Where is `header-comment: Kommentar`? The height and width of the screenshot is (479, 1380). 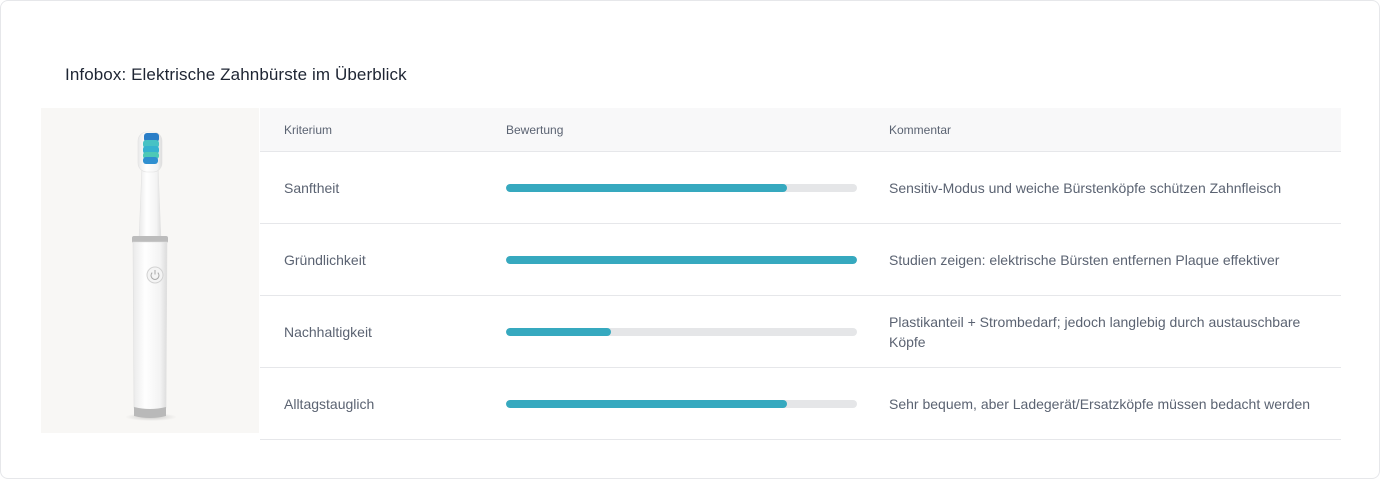 header-comment: Kommentar is located at coordinates (920, 130).